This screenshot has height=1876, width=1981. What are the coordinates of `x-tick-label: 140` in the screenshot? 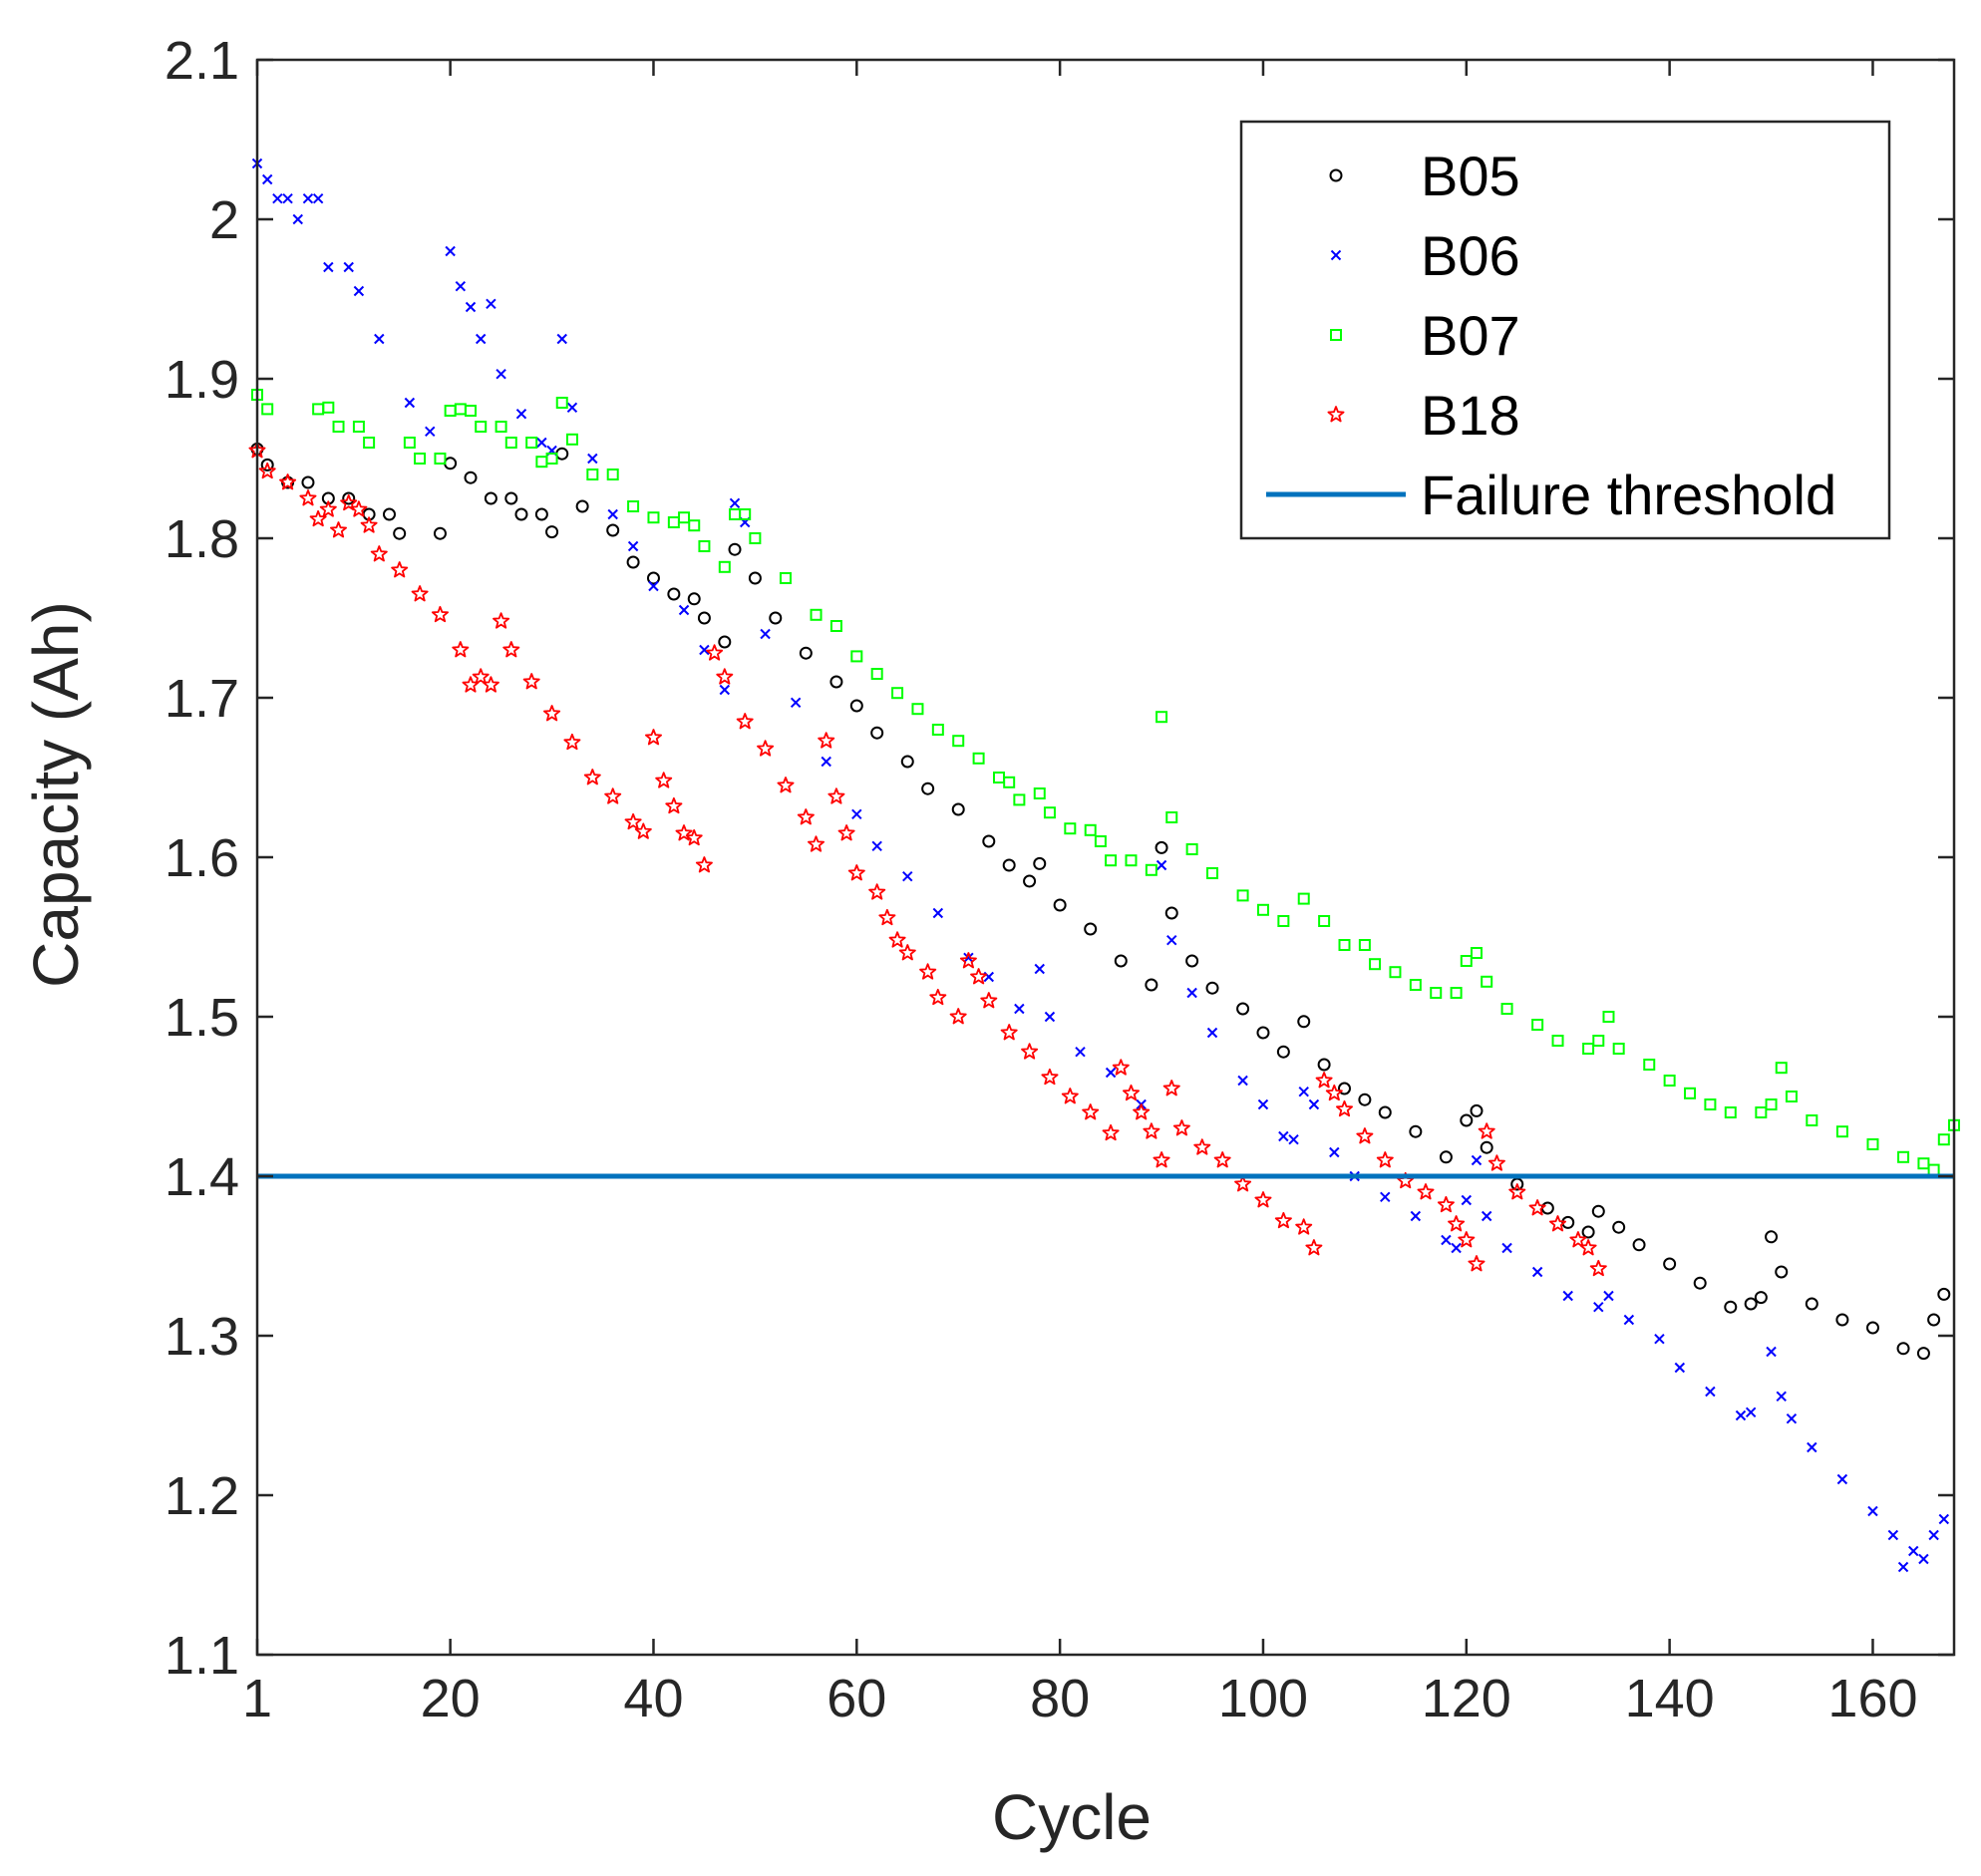 It's located at (1670, 1699).